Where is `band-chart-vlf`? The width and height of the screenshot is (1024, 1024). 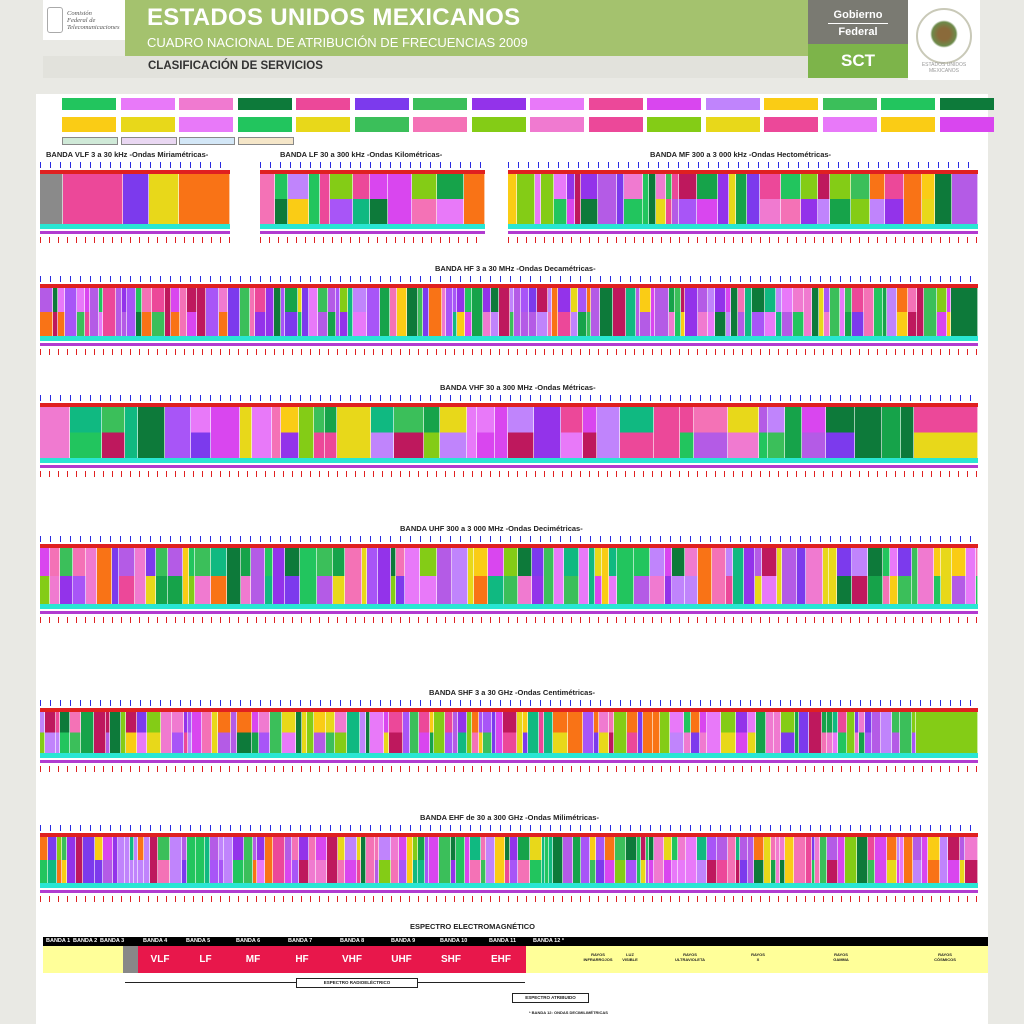
band-chart-vlf is located at coordinates (135, 204).